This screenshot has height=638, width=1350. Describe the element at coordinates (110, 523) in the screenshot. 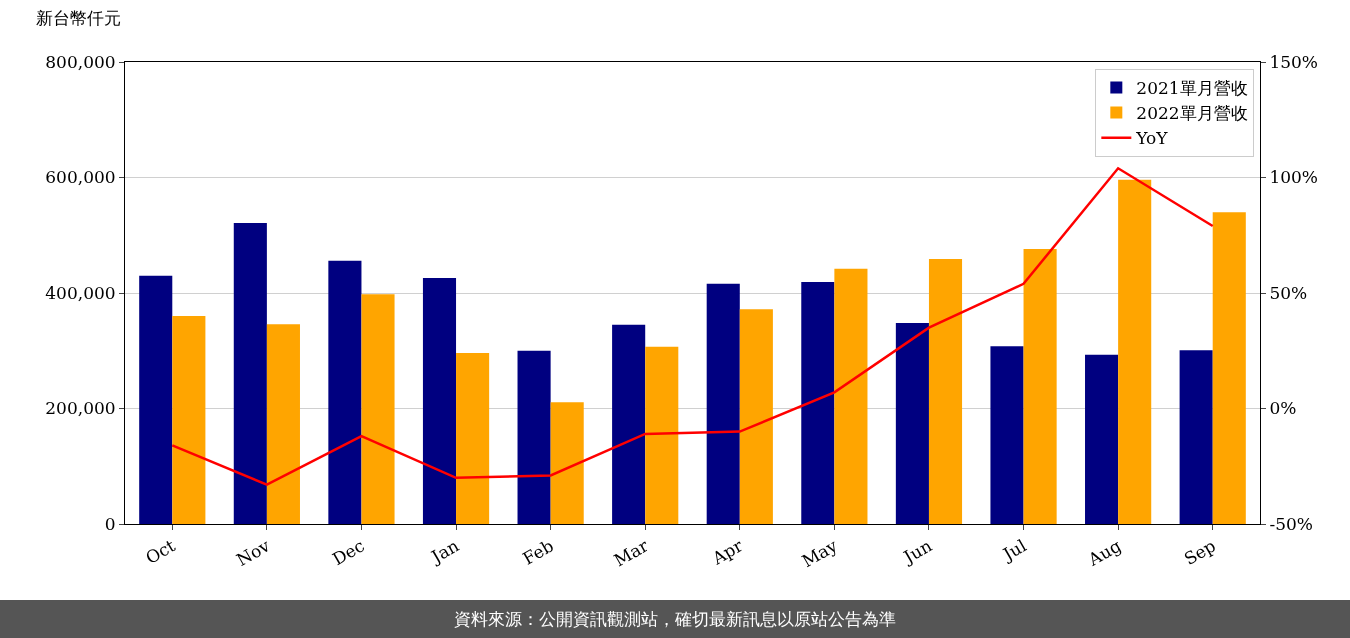

I see `y-tick-label: 0` at that location.